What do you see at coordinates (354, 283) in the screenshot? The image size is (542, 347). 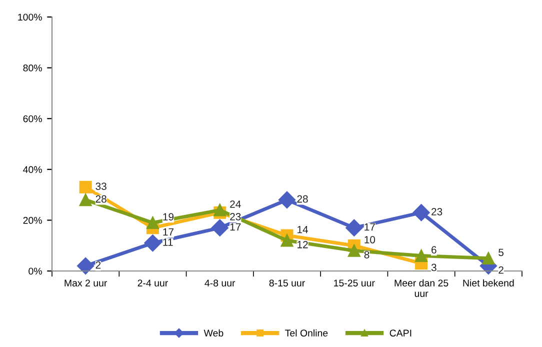 I see `x-tick-label: 15-25 uur` at bounding box center [354, 283].